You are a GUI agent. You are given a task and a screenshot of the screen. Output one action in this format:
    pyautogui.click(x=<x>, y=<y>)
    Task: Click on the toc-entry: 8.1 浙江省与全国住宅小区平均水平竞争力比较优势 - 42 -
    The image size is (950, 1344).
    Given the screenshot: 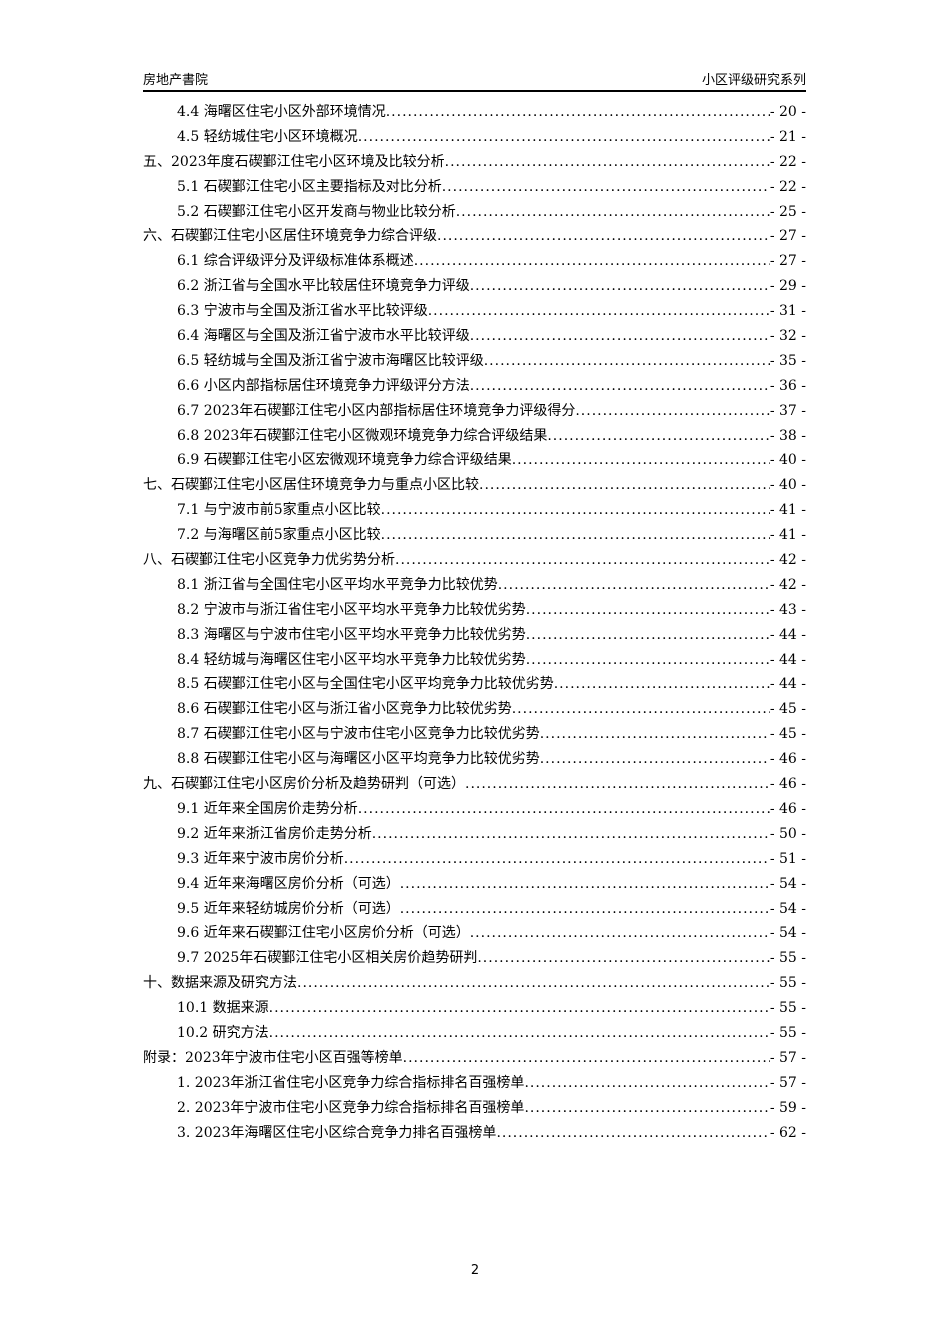 What is the action you would take?
    pyautogui.click(x=474, y=585)
    